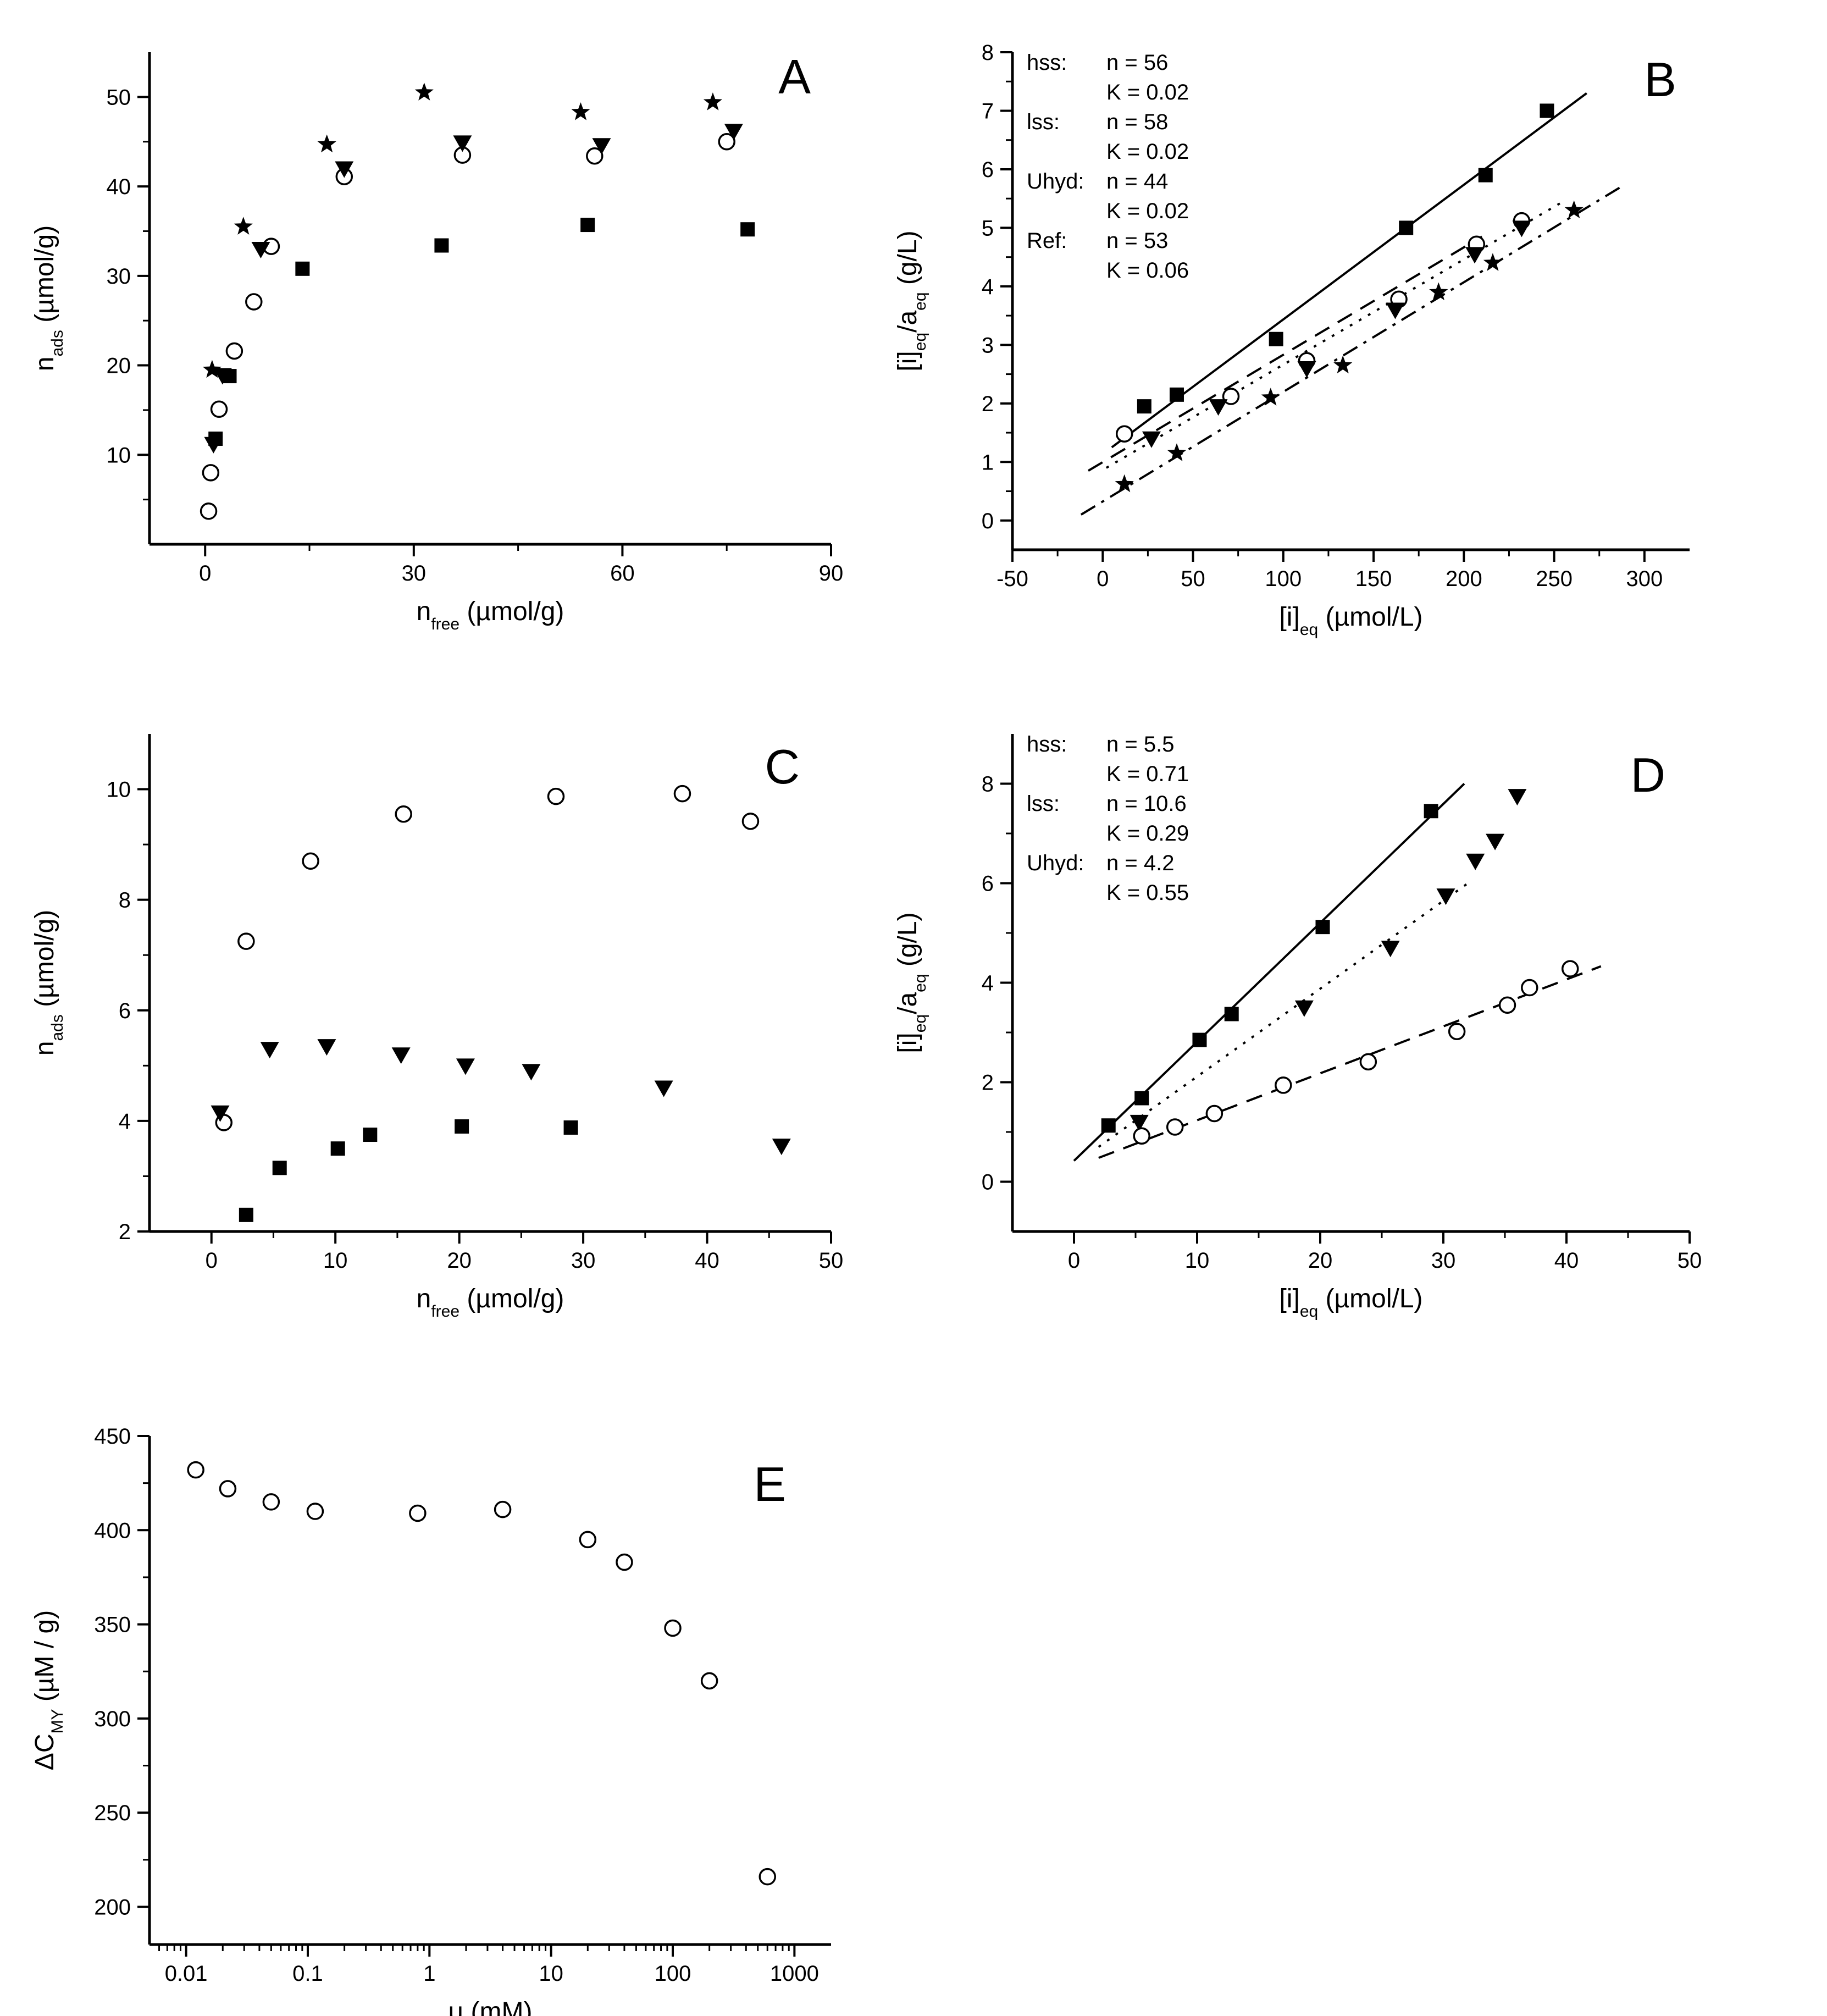  Describe the element at coordinates (119, 97) in the screenshot. I see `y-tick-label: 50` at that location.